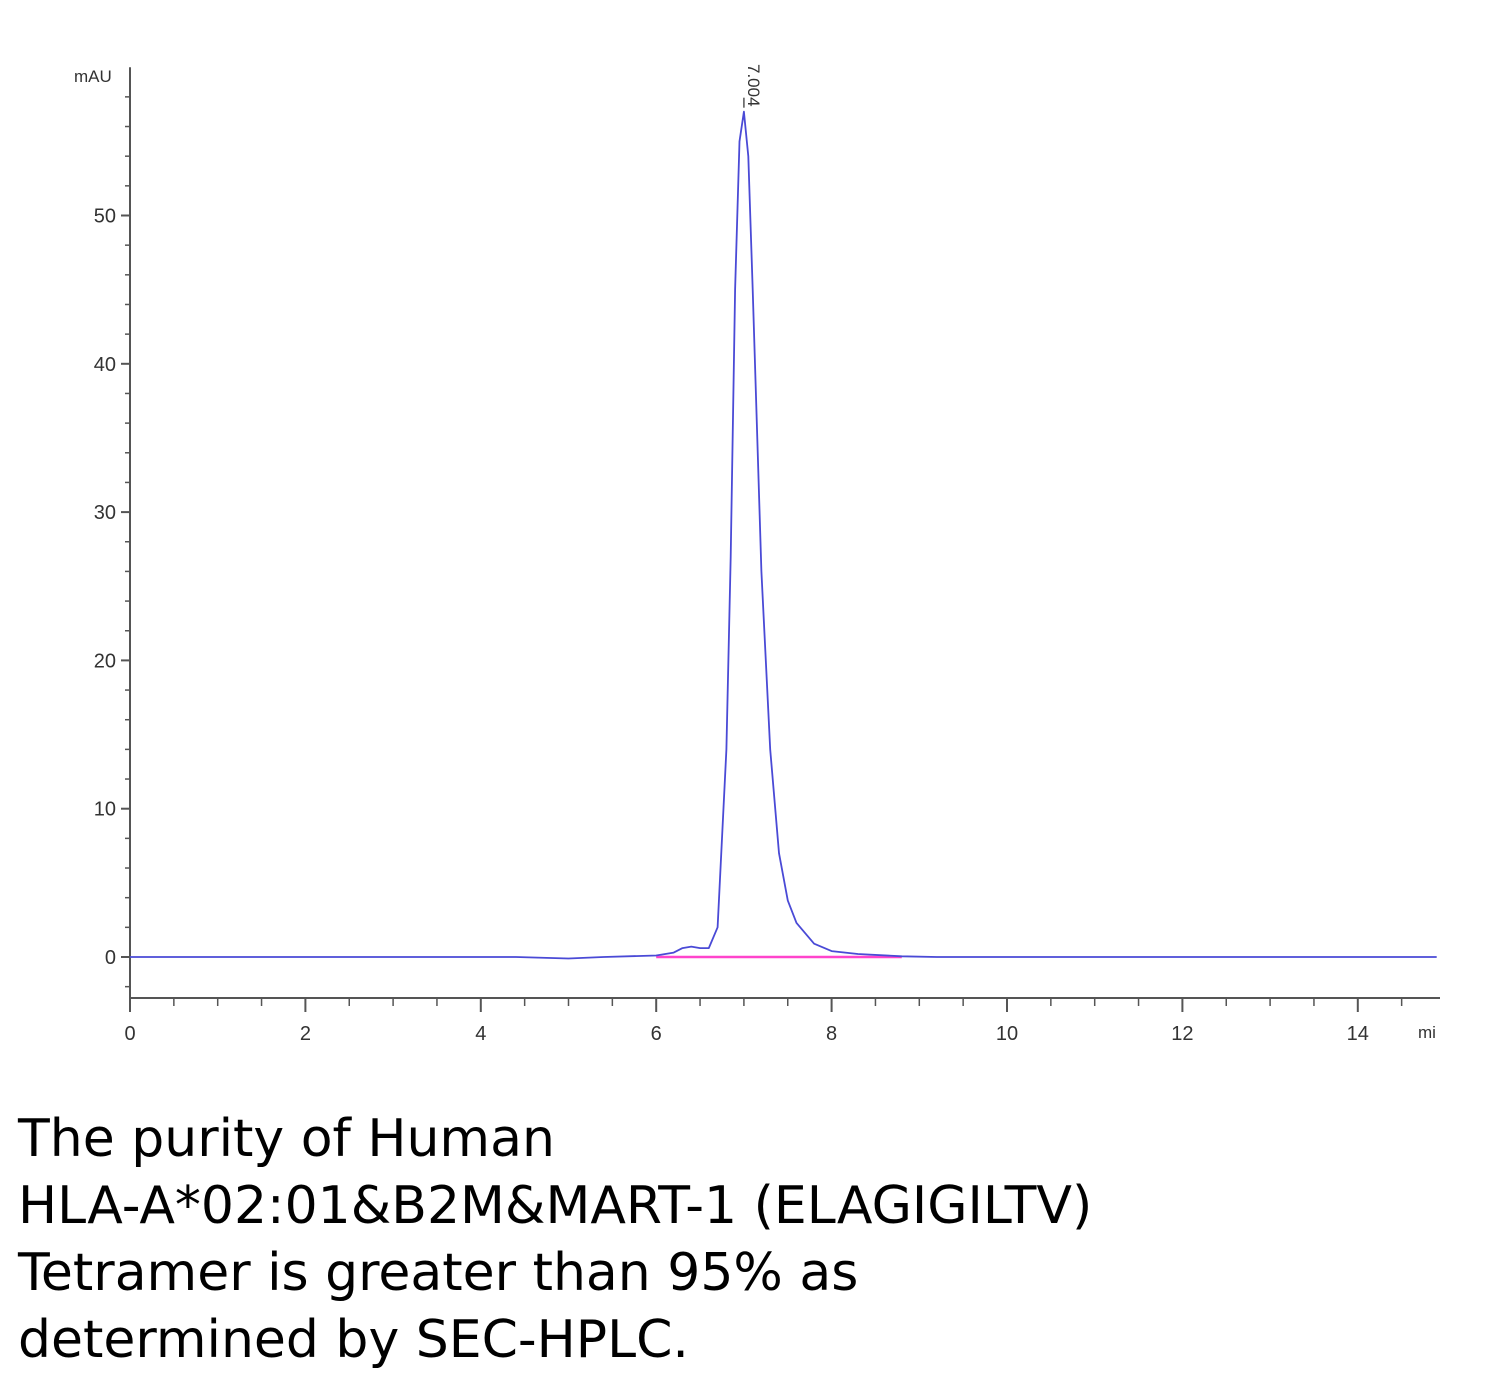 The height and width of the screenshot is (1384, 1500). Describe the element at coordinates (753, 85) in the screenshot. I see `peak-retention-time-label: 7.004` at that location.